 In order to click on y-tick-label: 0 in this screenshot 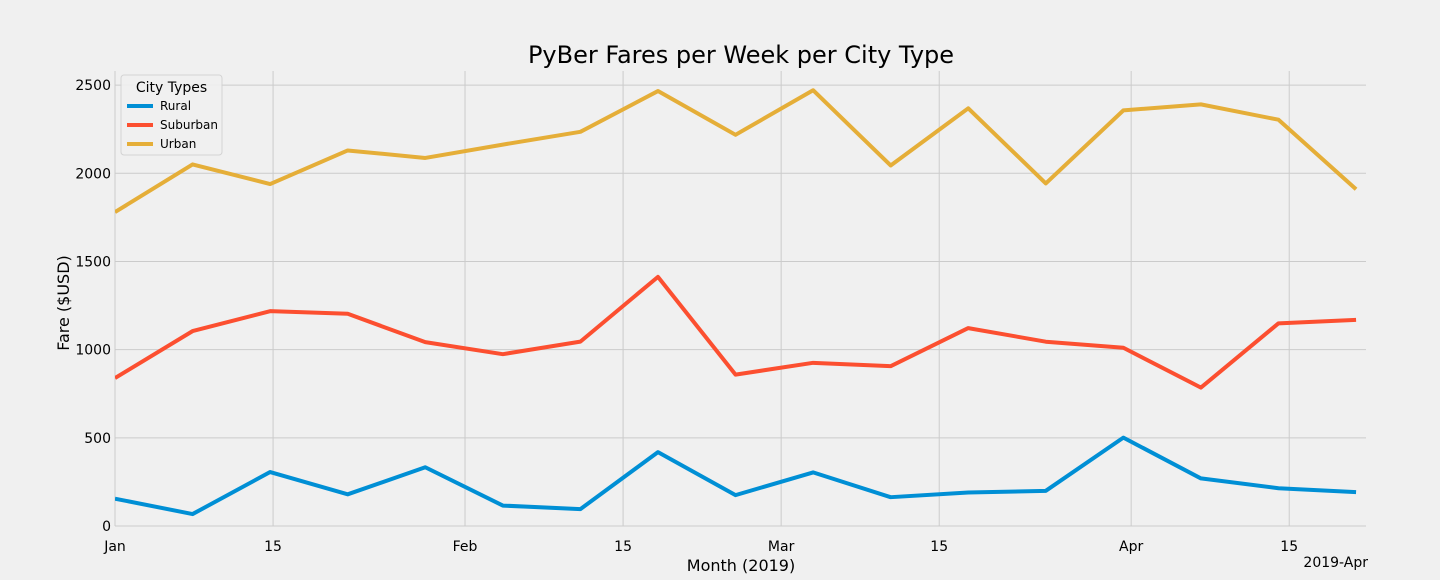, I will do `click(106, 527)`.